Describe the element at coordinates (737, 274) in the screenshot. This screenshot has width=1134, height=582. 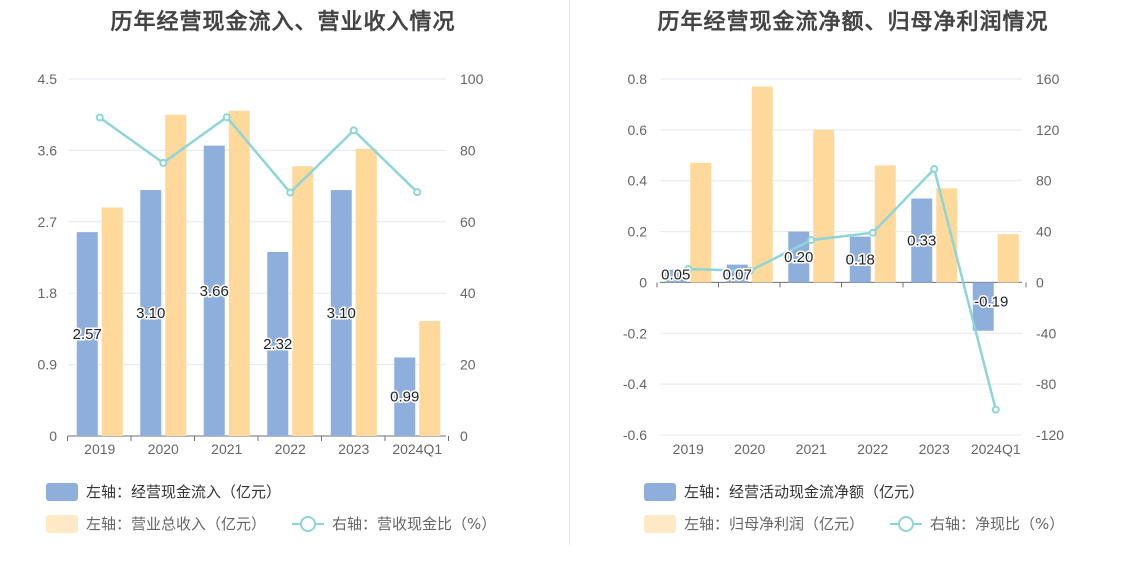
I see `bar-data-label: 0.07` at that location.